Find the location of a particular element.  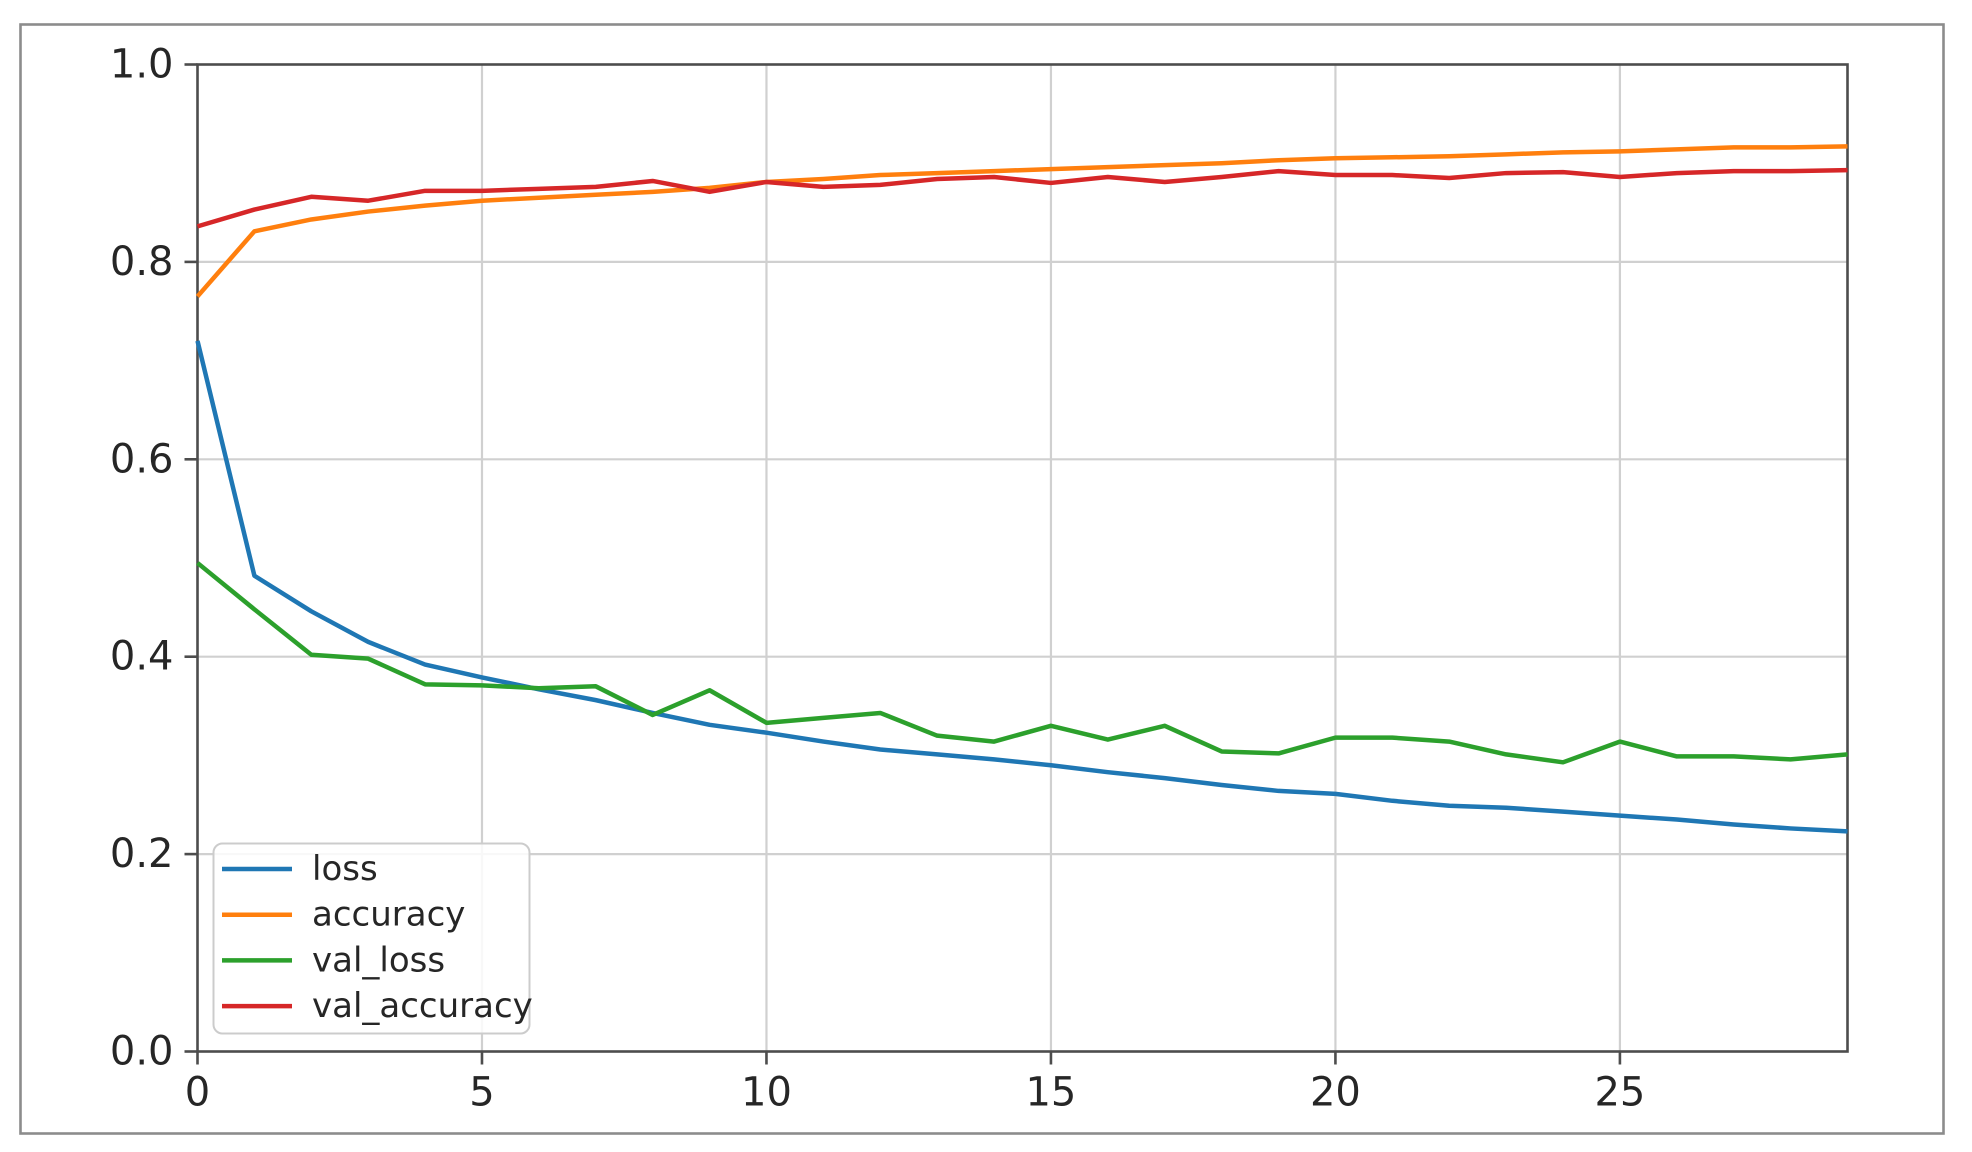

x-tick-label-10: 10 is located at coordinates (766, 1093).